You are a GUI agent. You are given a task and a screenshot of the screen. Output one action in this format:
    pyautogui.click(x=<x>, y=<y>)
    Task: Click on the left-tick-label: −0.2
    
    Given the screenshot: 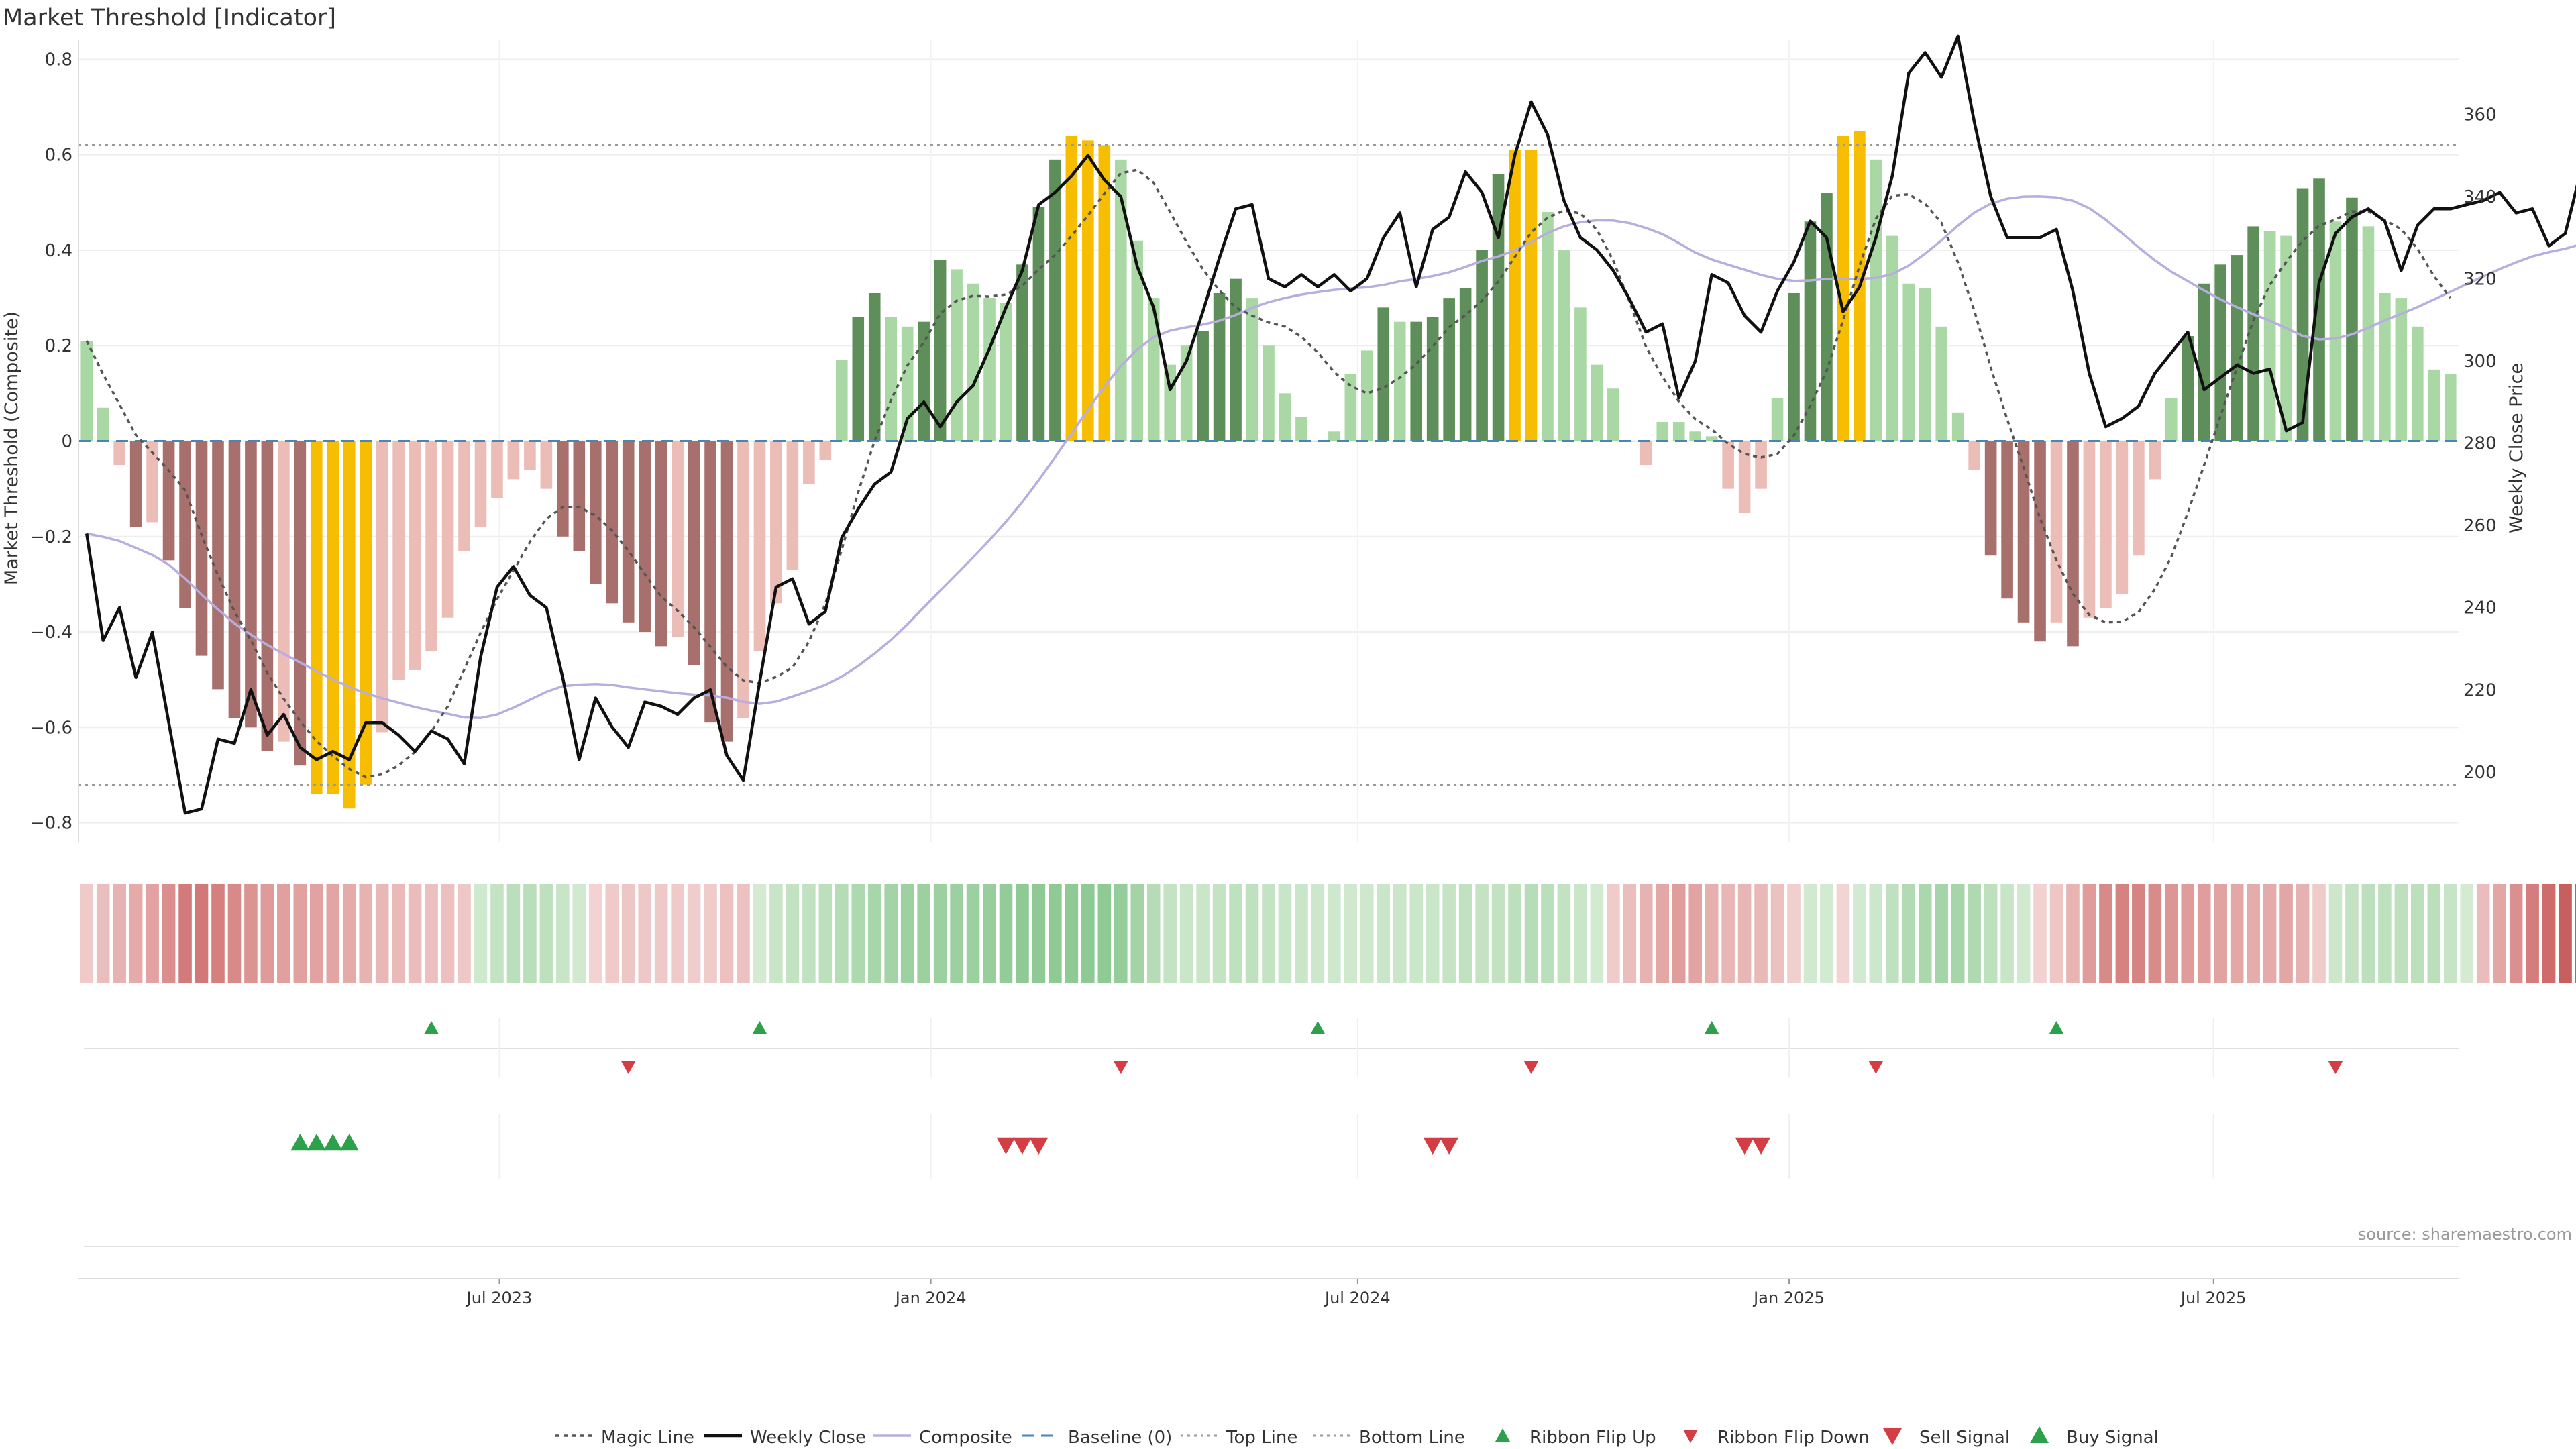 What is the action you would take?
    pyautogui.click(x=51, y=537)
    